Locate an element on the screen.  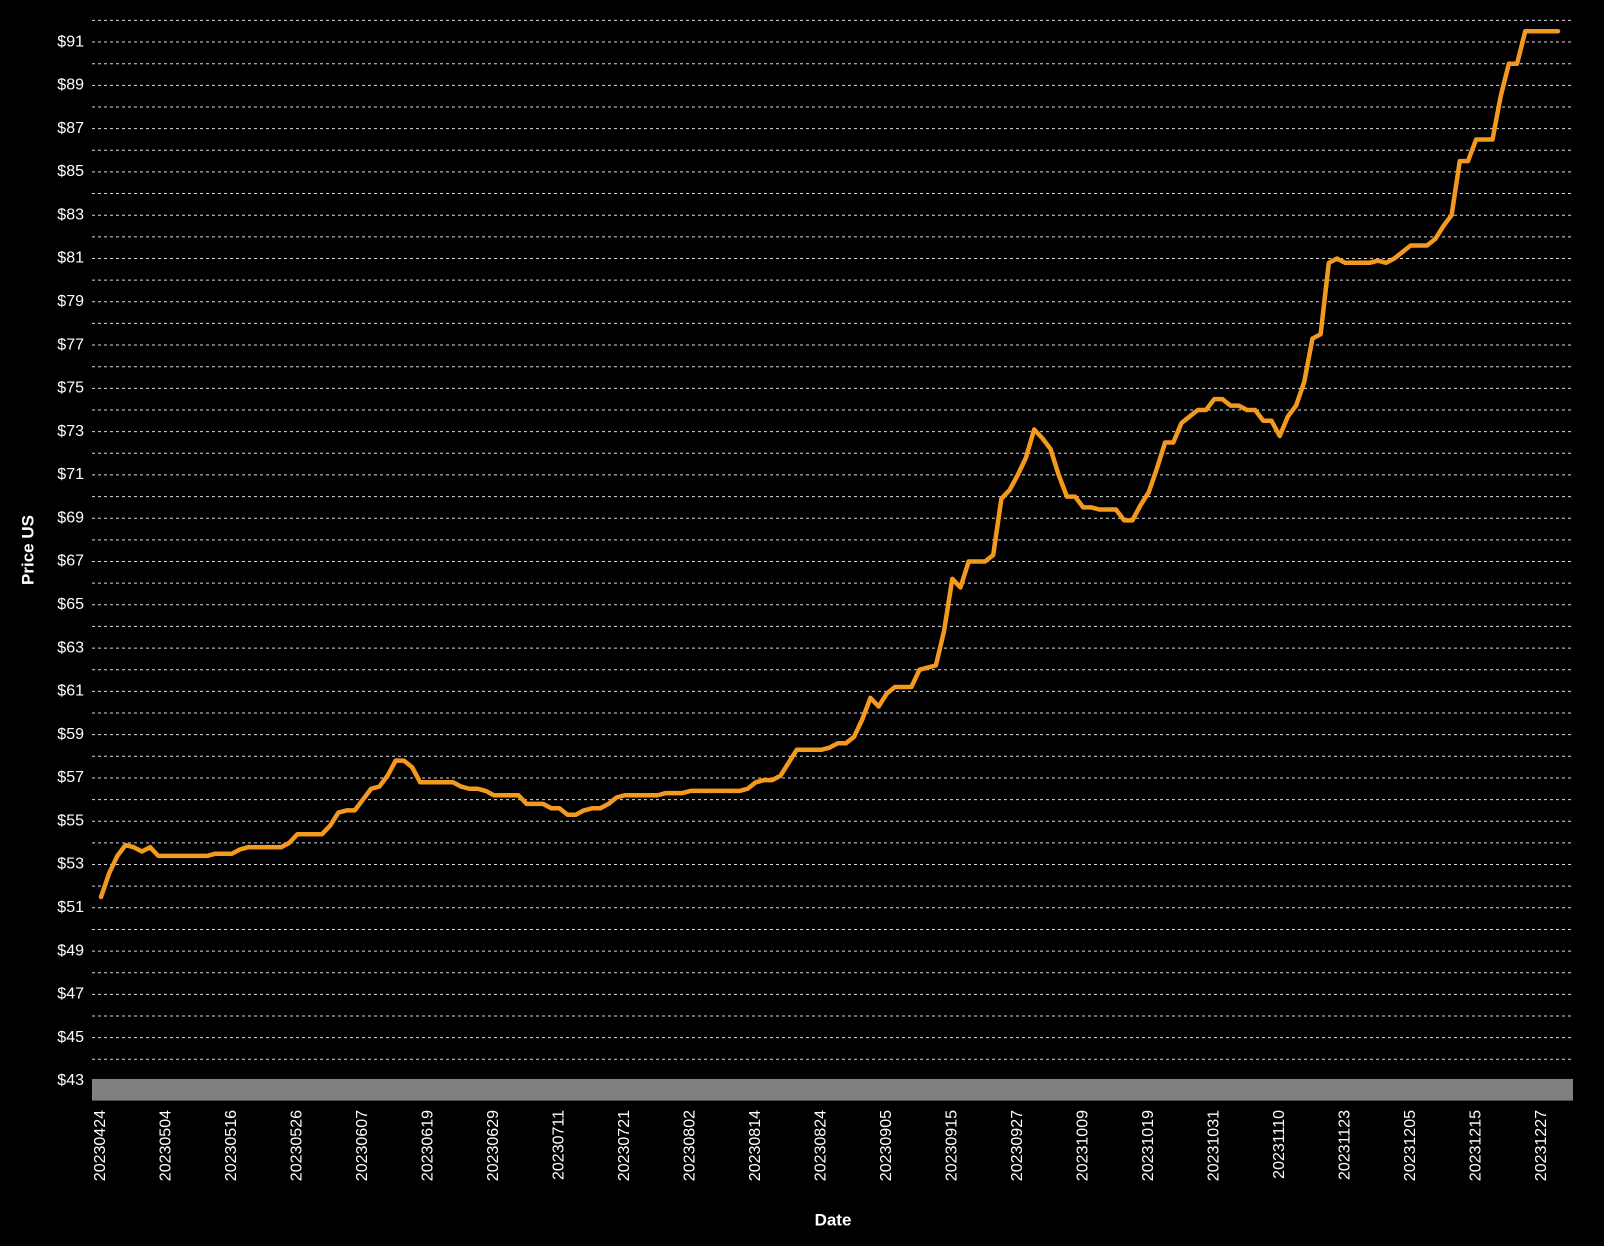
x-axis-title: Date is located at coordinates (833, 1219).